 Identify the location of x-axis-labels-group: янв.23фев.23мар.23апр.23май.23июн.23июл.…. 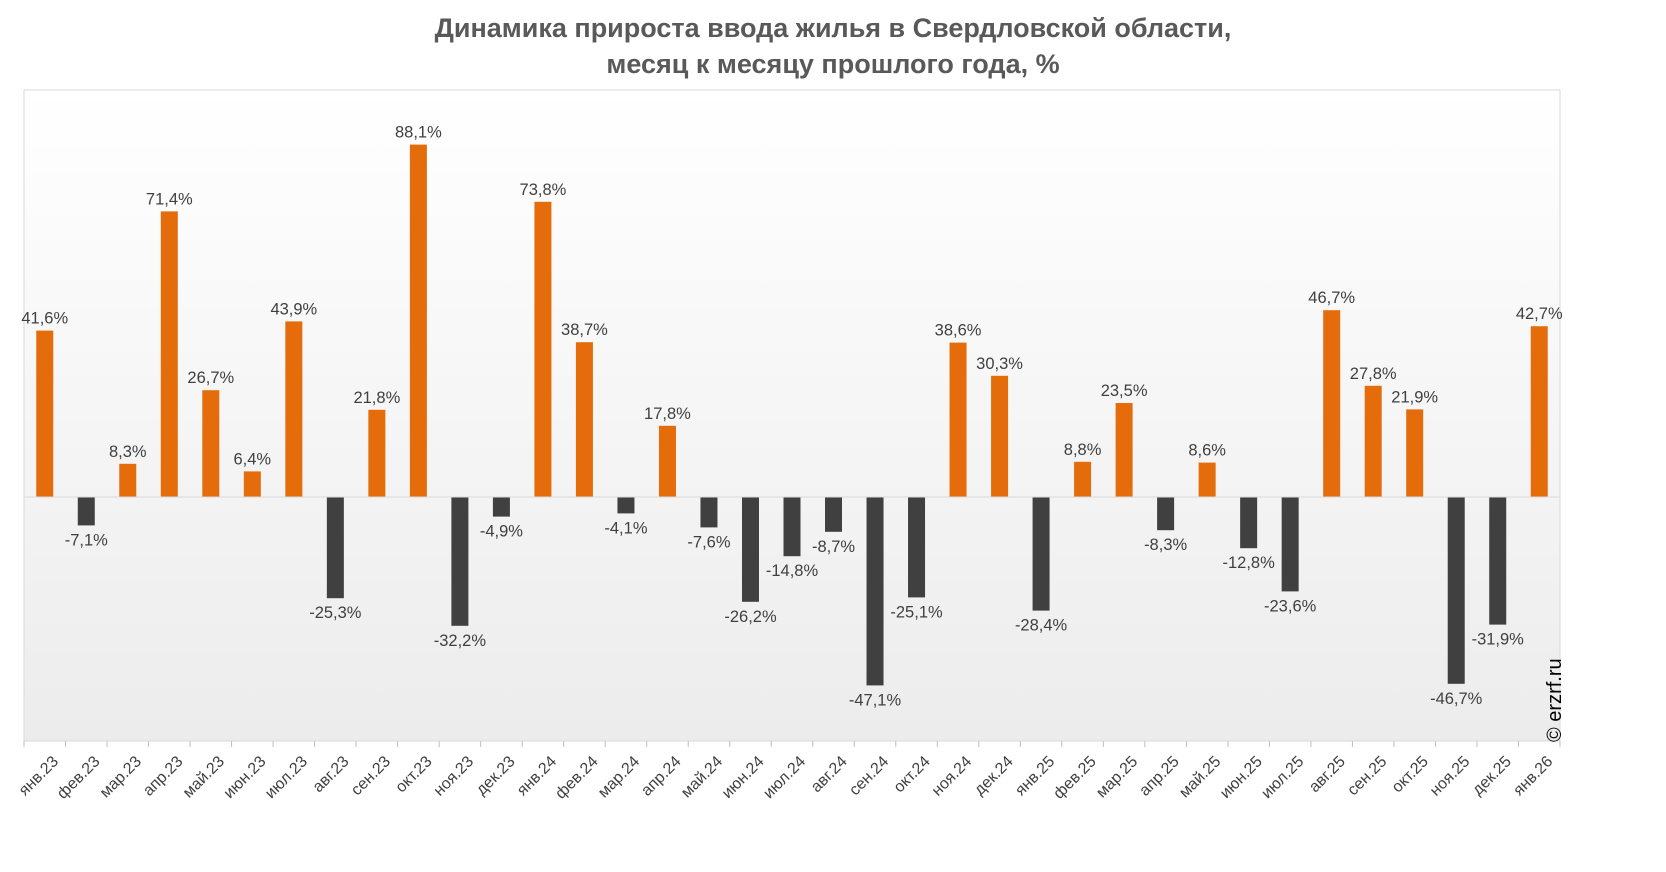
(786, 777).